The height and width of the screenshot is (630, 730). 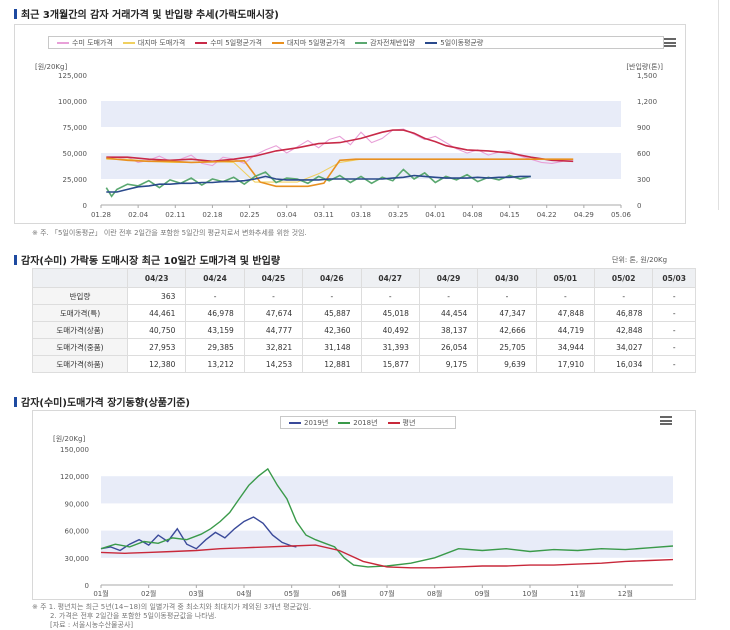 What do you see at coordinates (393, 42) in the screenshot?
I see `legend-label: 감자전체반입량` at bounding box center [393, 42].